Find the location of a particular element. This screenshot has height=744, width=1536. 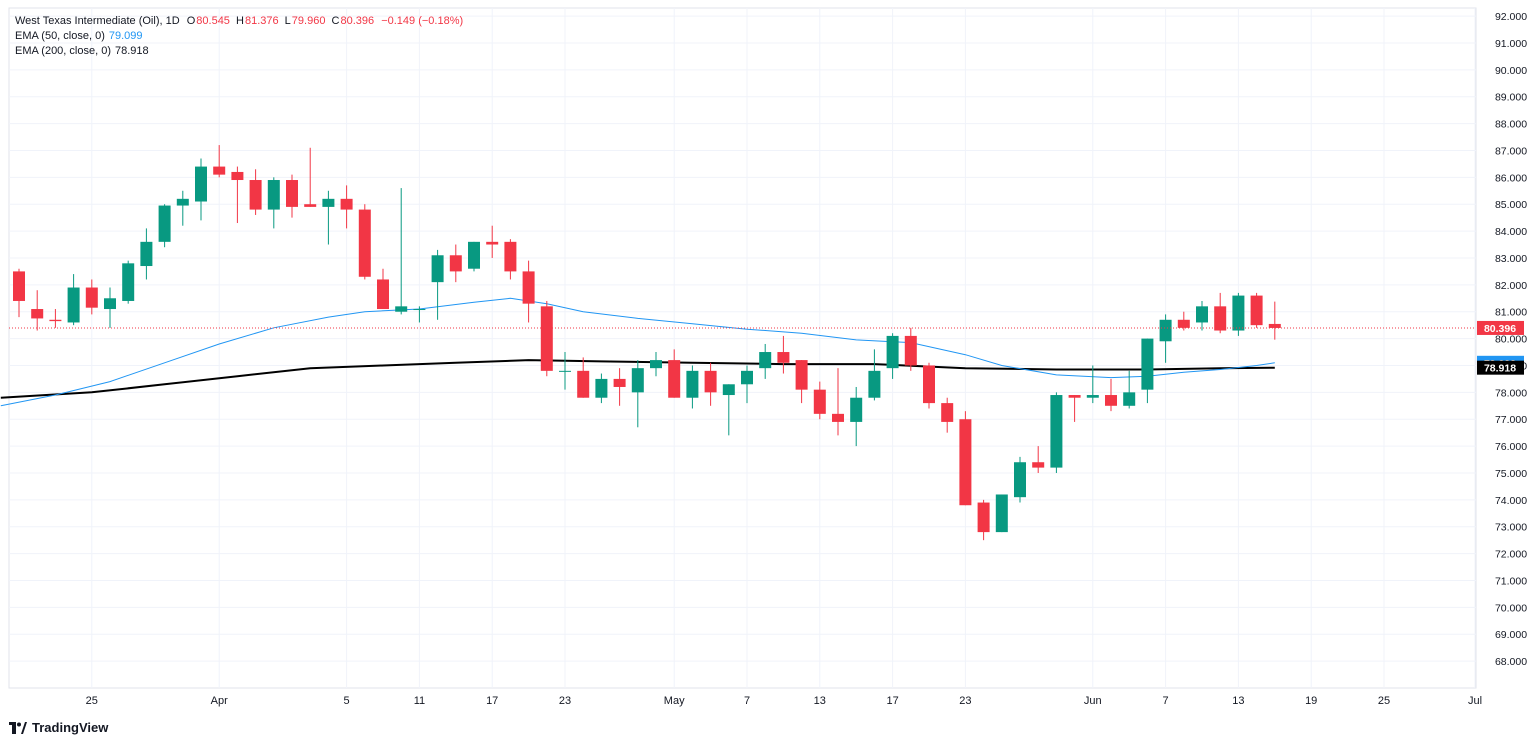

ema200-badge-text: 78.918 is located at coordinates (1500, 369).